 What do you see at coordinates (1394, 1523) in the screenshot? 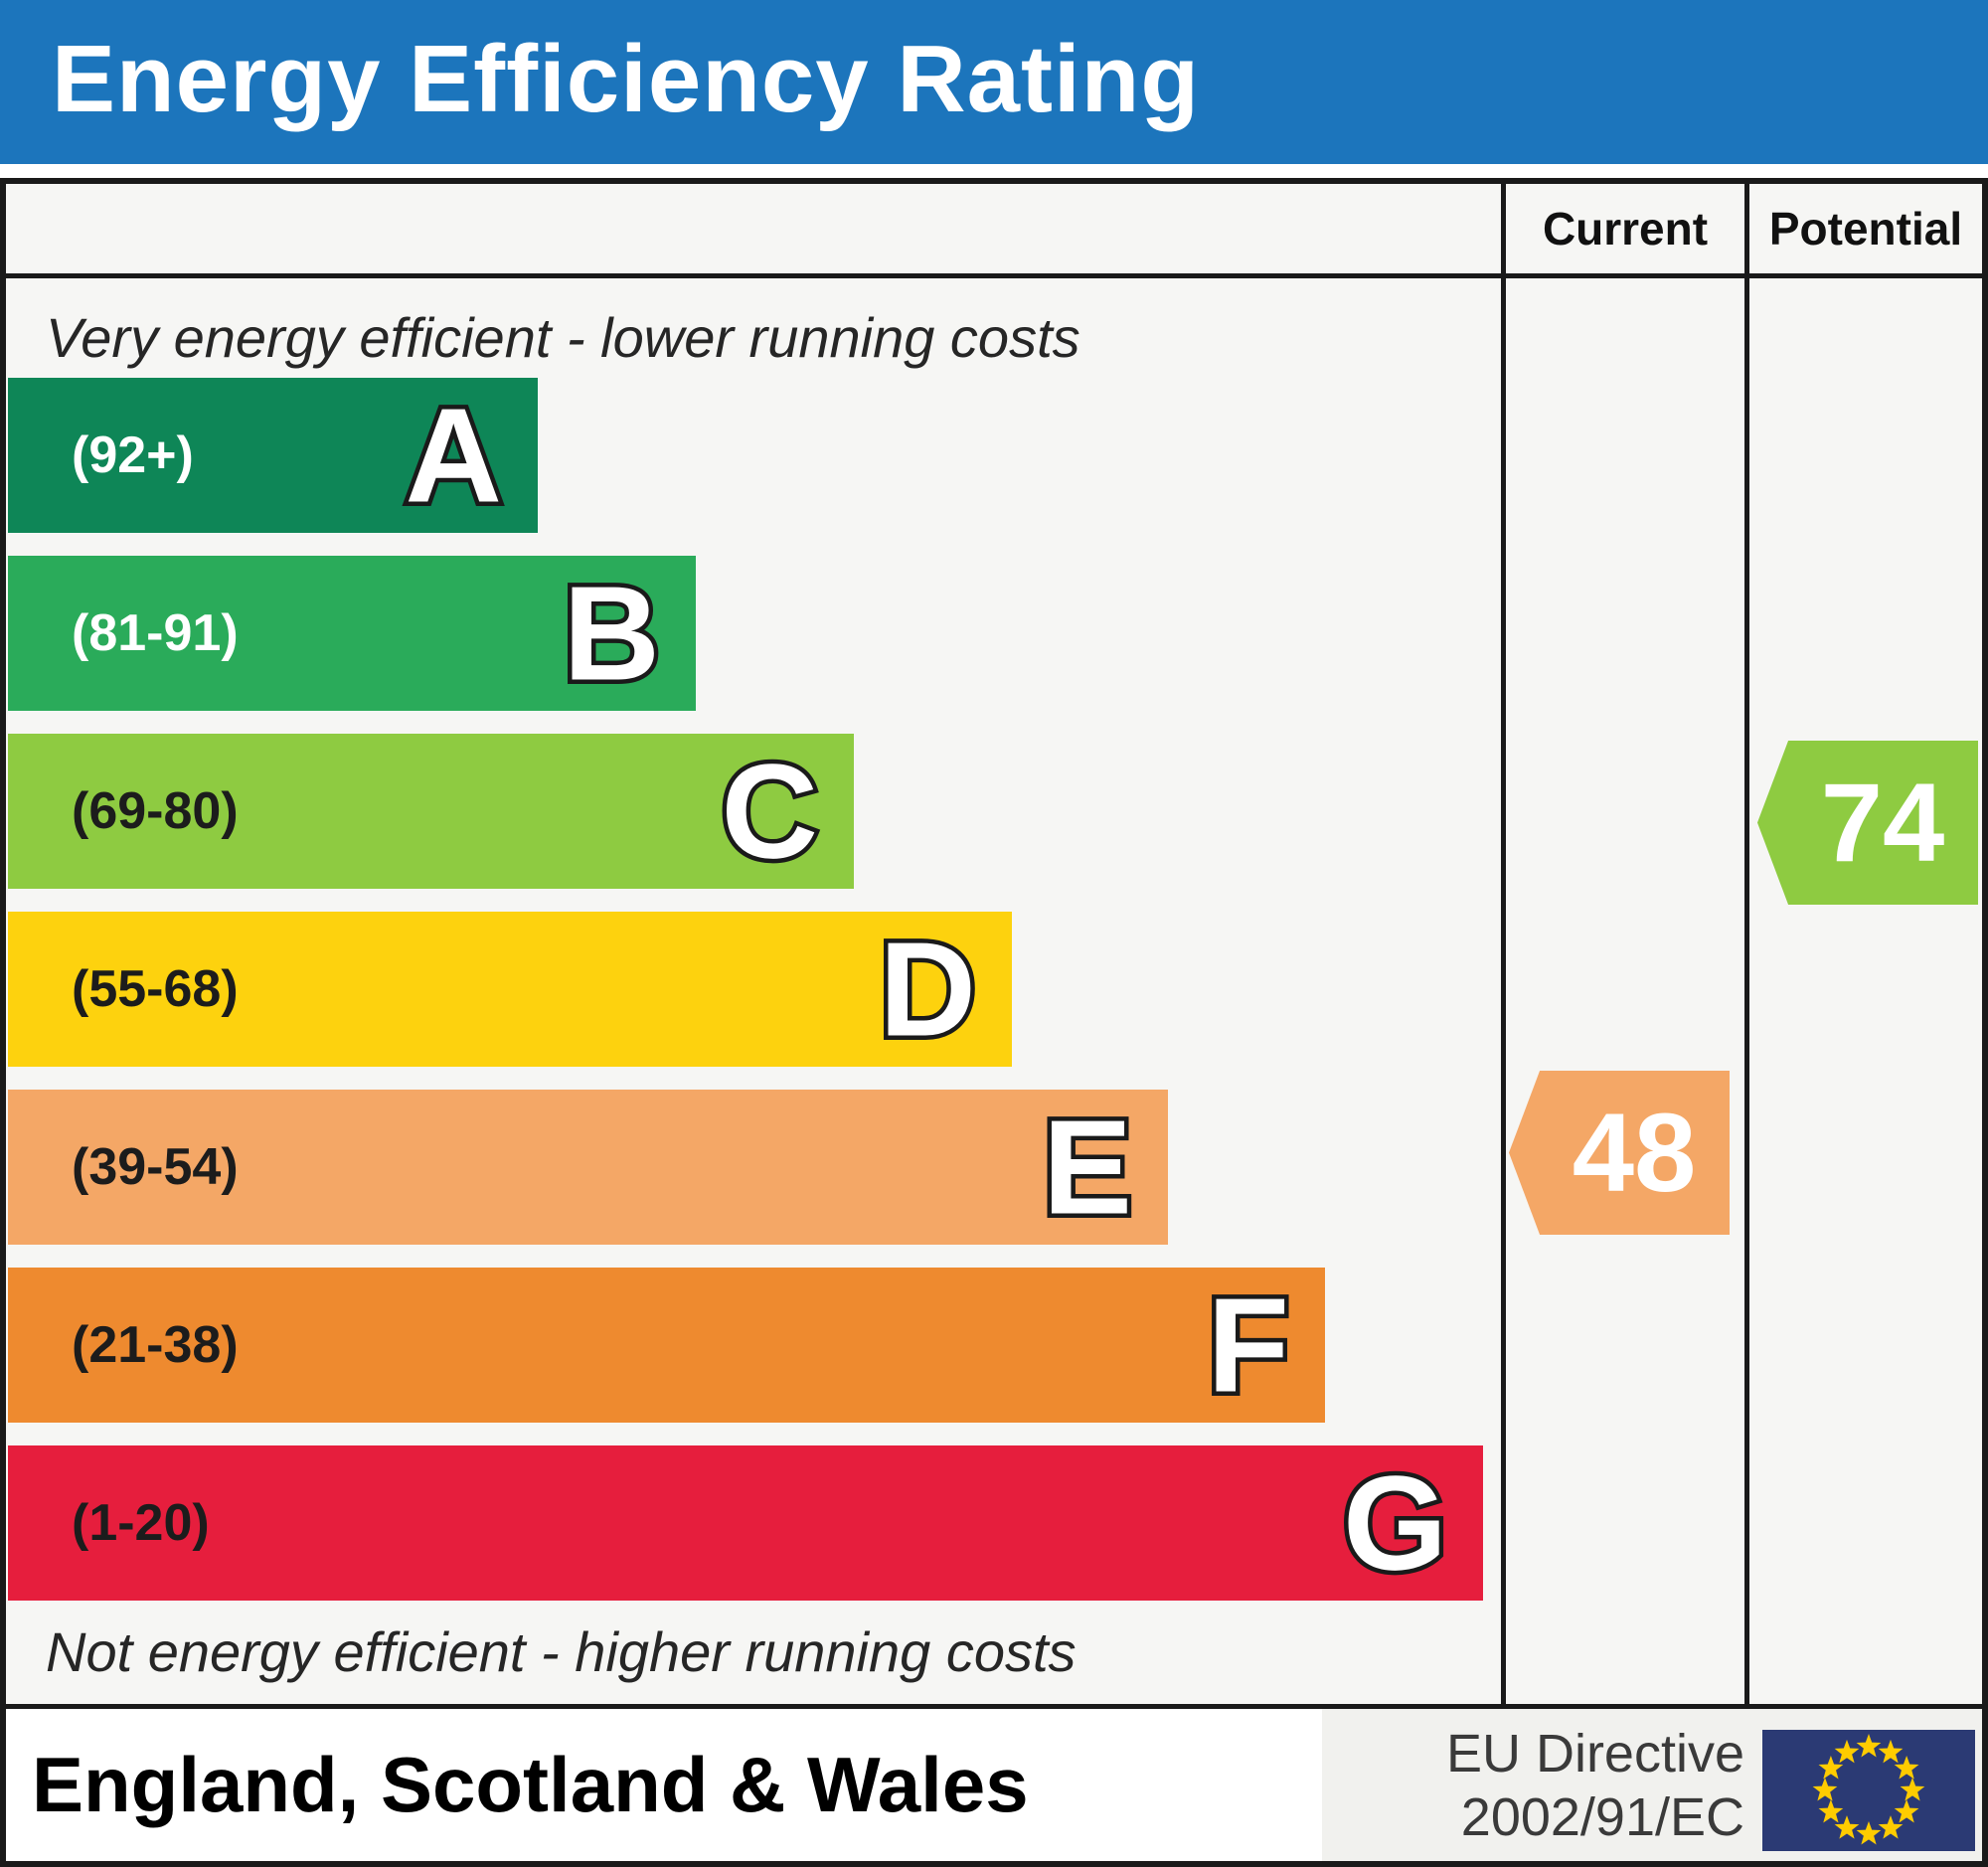
I see `band-letter: G G` at bounding box center [1394, 1523].